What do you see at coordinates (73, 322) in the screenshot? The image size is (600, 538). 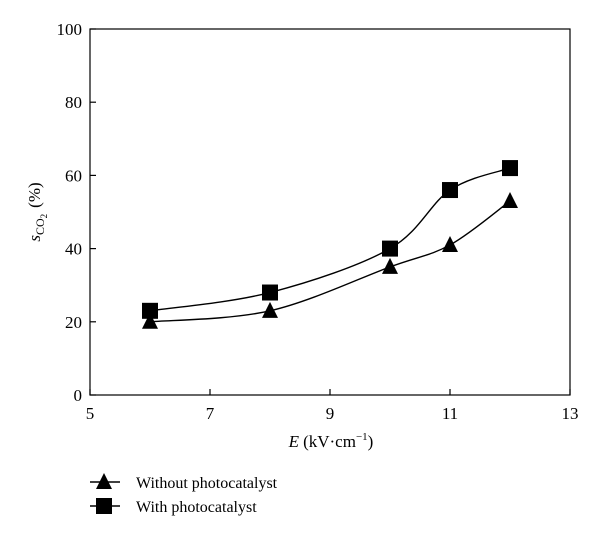 I see `y-tick-label: 20` at bounding box center [73, 322].